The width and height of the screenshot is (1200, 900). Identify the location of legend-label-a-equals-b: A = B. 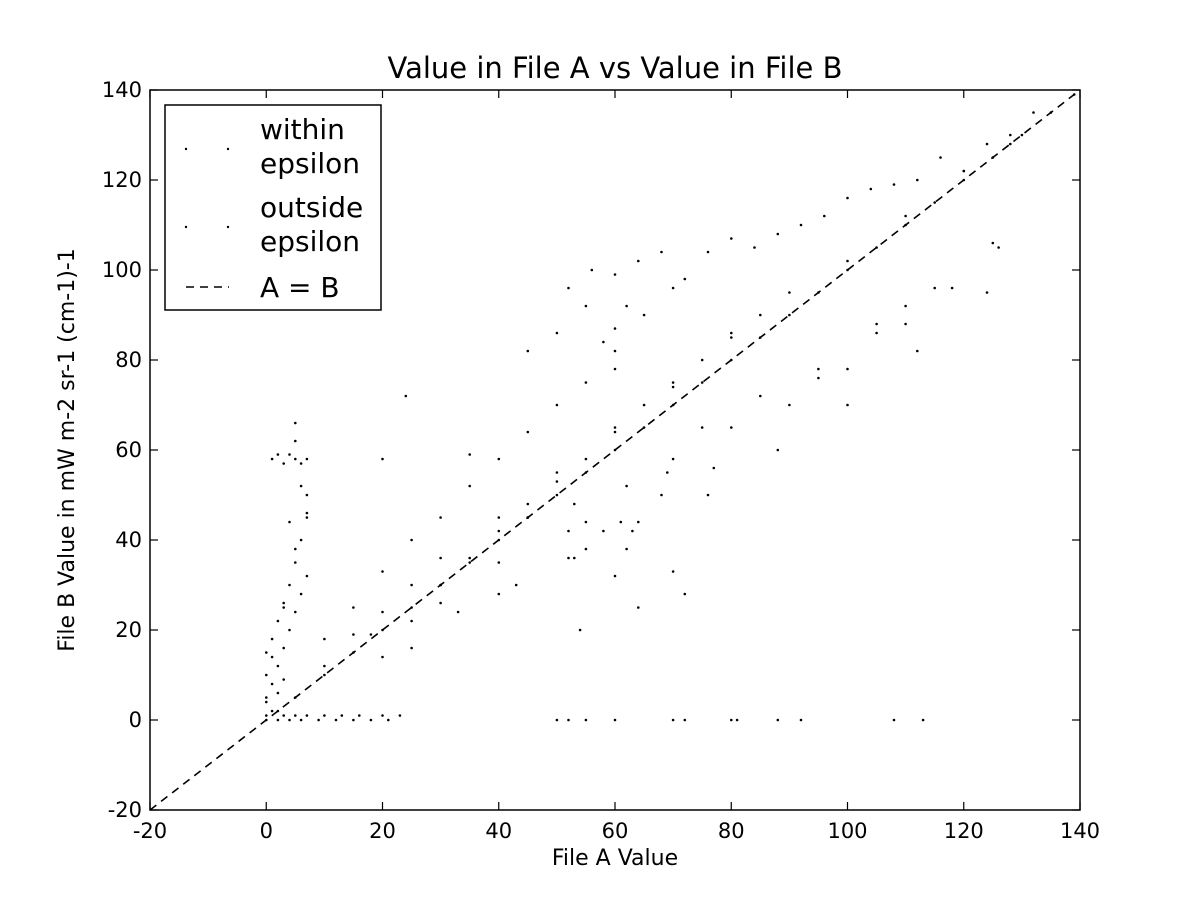
(300, 287).